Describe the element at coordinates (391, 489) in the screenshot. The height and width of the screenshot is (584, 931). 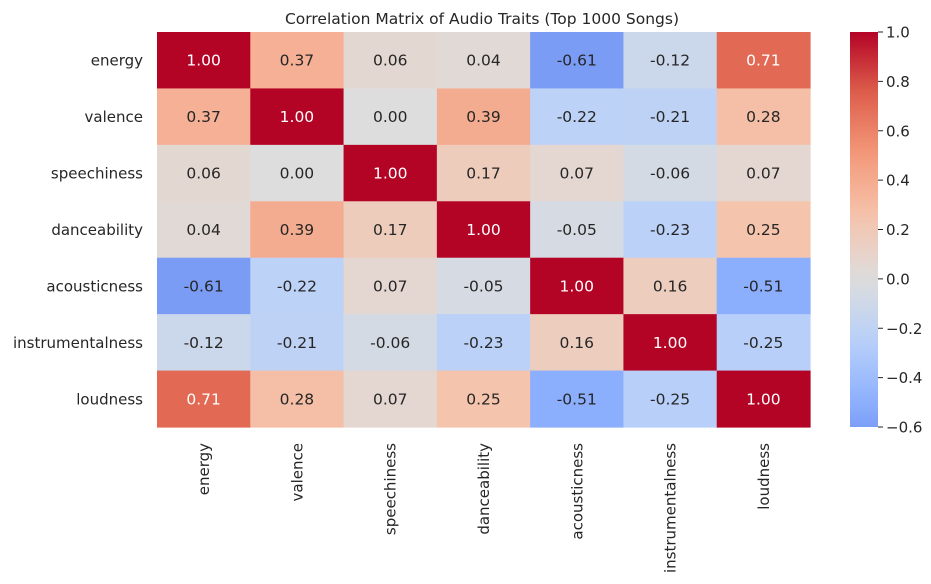
I see `column-label: speechiness` at that location.